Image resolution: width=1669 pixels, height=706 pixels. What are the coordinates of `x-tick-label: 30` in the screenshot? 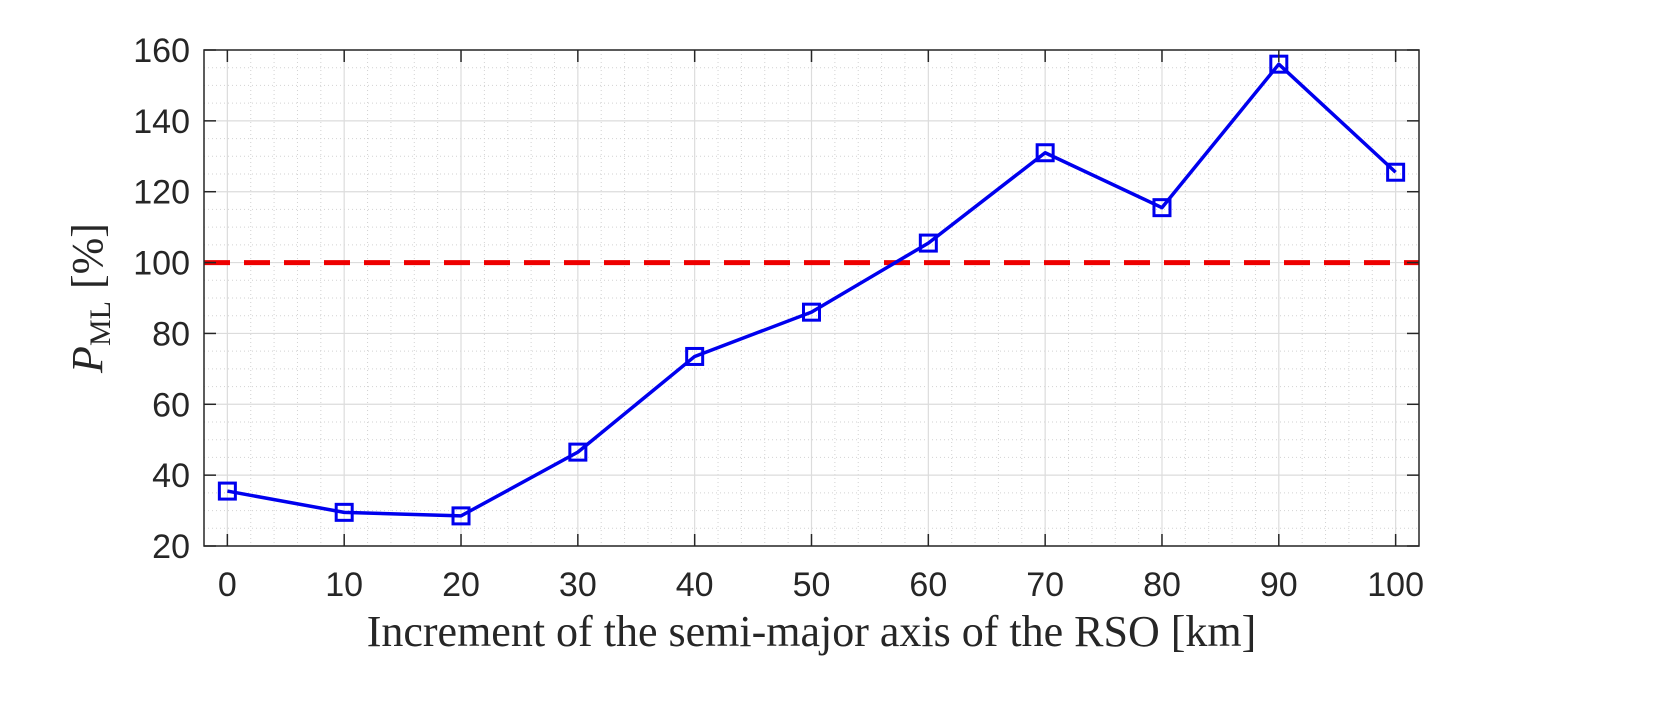 It's located at (578, 585).